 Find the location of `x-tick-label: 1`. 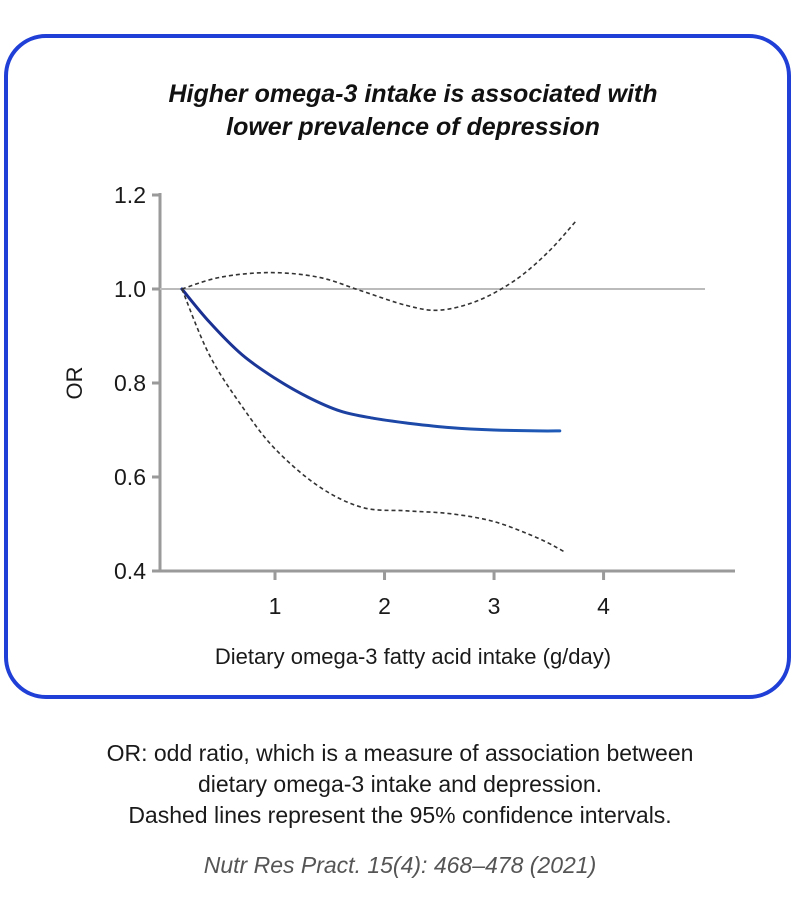

x-tick-label: 1 is located at coordinates (275, 606).